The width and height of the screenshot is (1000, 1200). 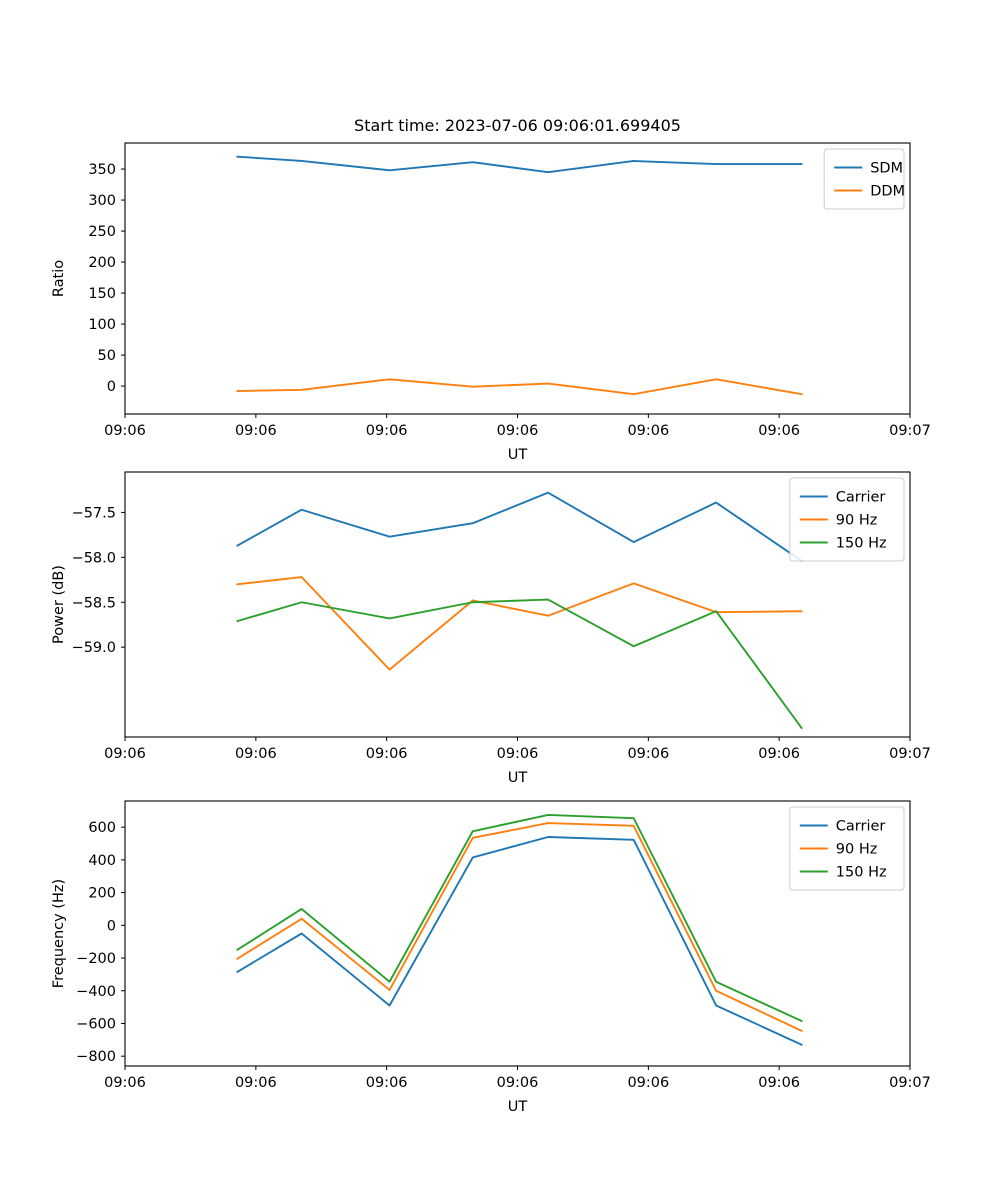 I want to click on y-tick-label: −58.5, so click(x=94, y=603).